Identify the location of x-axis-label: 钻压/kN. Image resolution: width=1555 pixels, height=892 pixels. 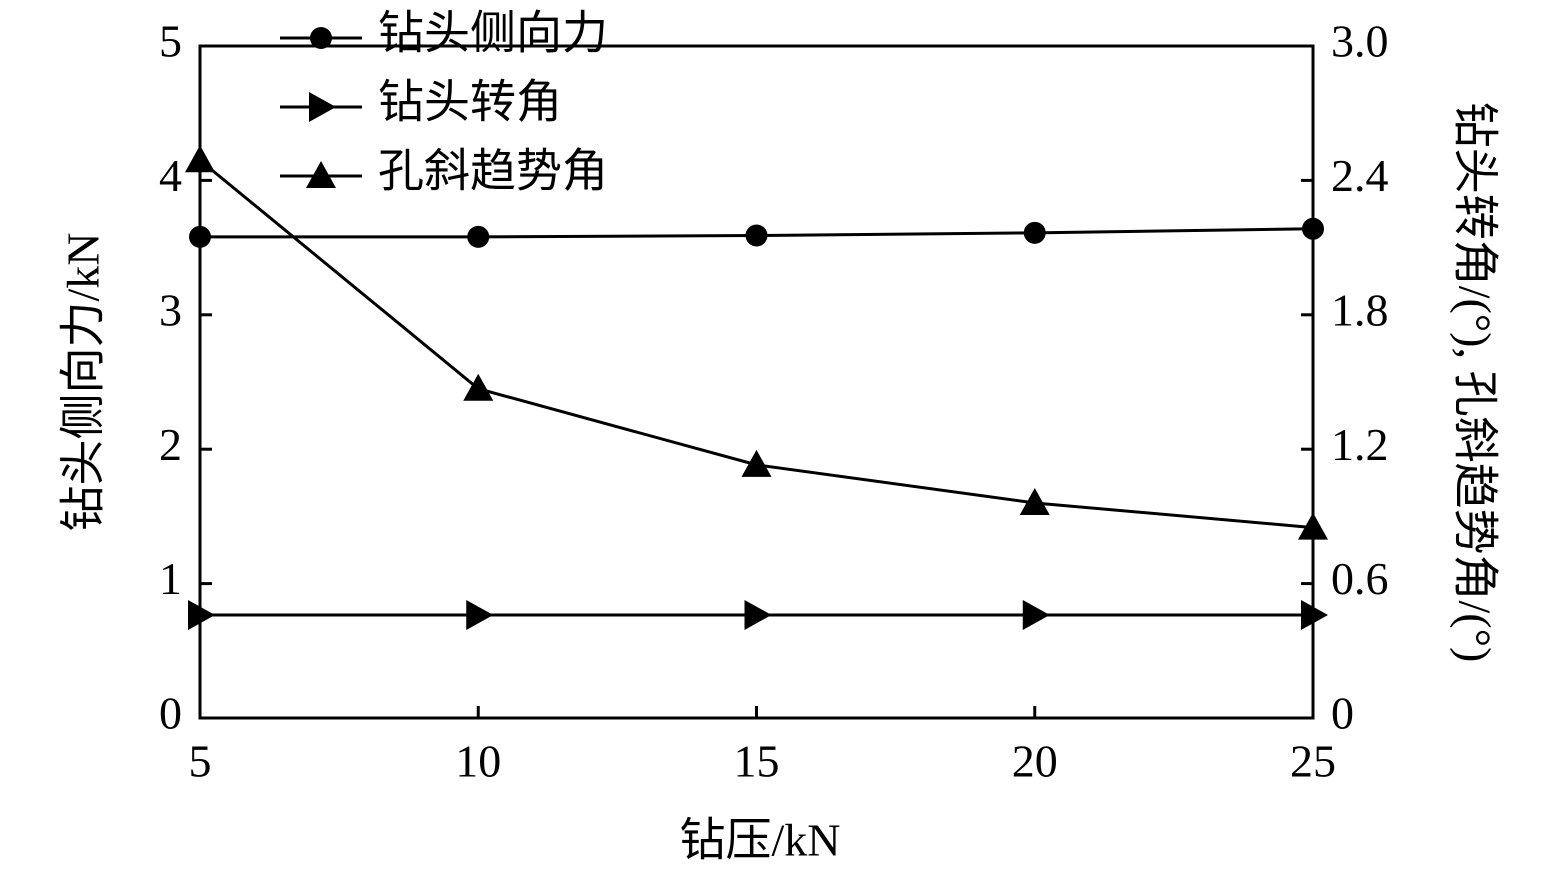
(760, 840).